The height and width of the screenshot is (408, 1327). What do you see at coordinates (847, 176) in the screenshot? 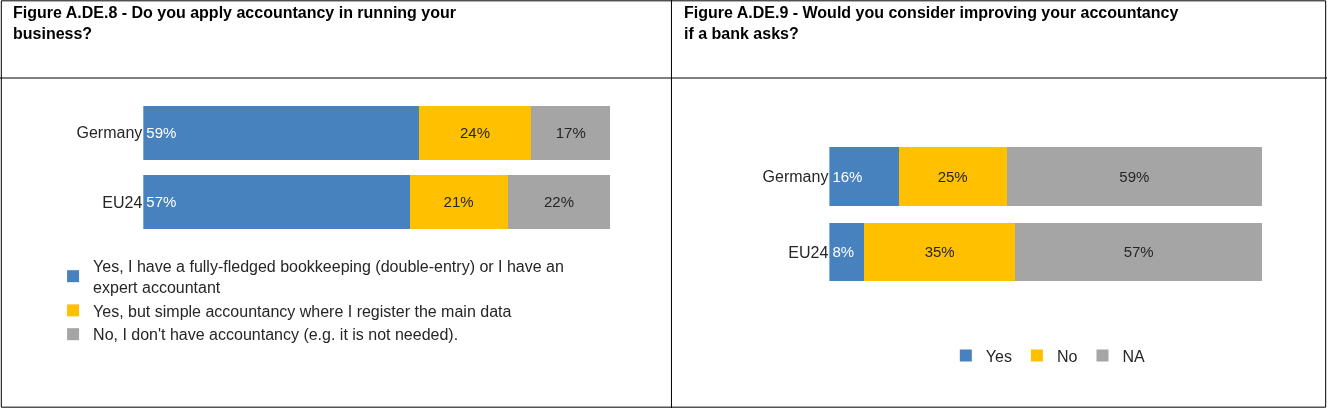
I see `data-label: 16%` at bounding box center [847, 176].